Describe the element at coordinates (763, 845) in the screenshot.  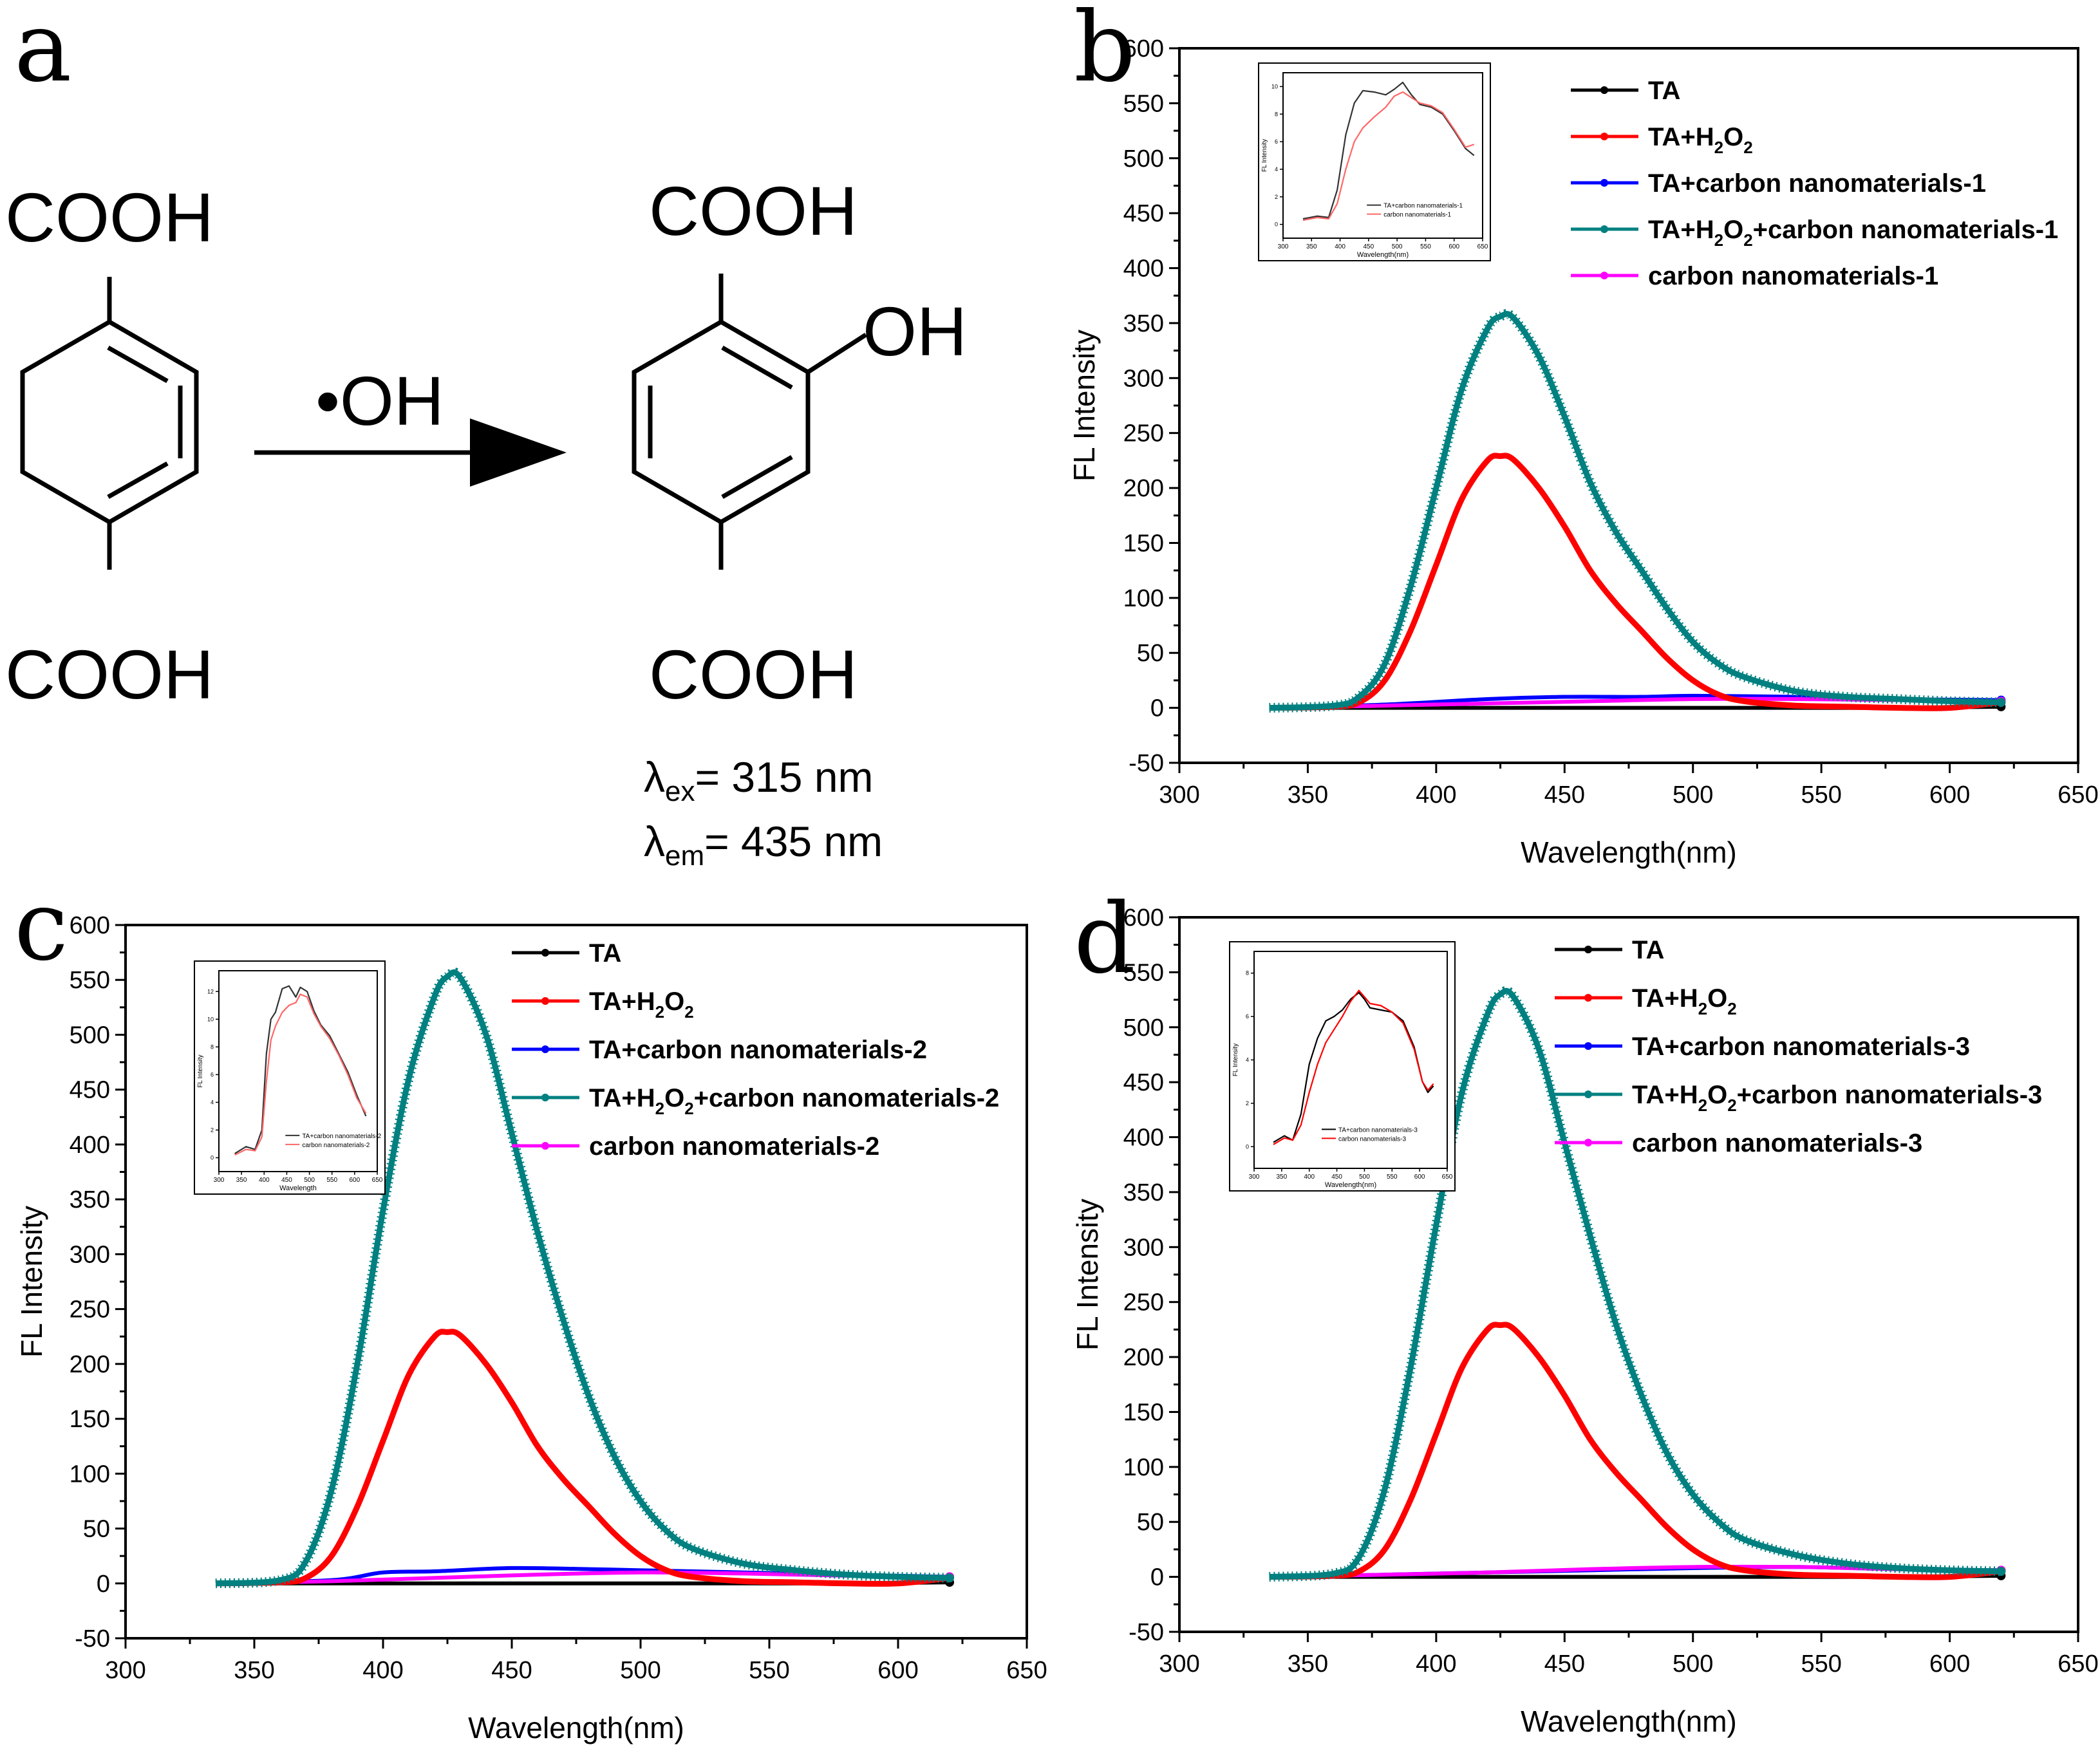
I see `emission-wavelength: λem= 435 nm` at that location.